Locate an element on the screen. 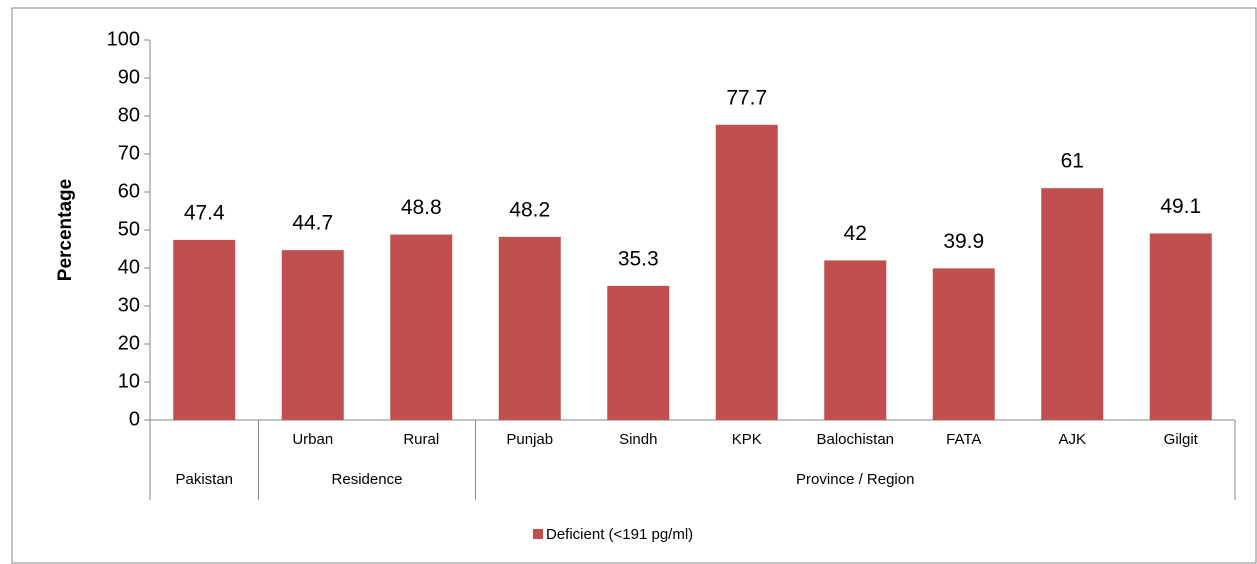 The width and height of the screenshot is (1257, 564). data-label: 61 is located at coordinates (1072, 161).